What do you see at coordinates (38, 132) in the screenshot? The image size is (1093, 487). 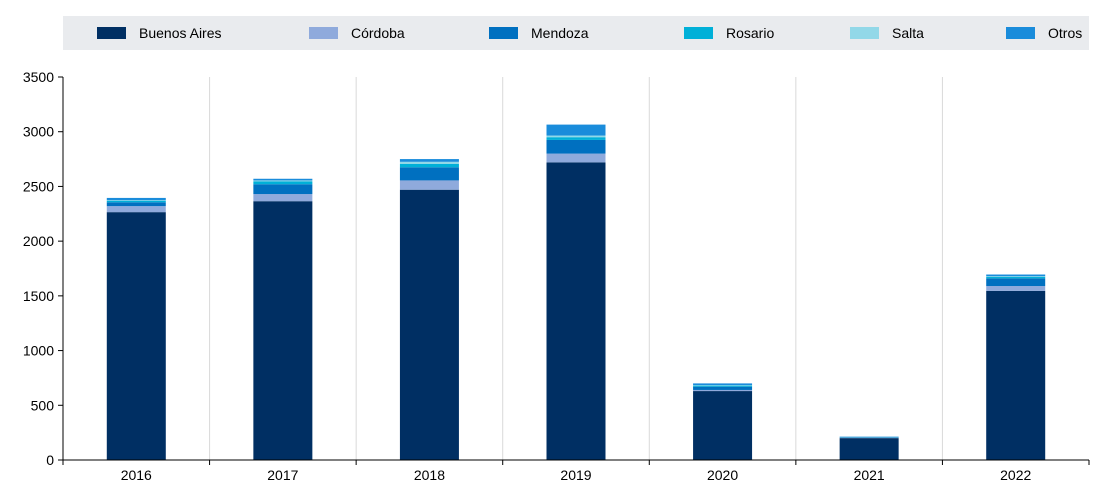 I see `y-tick-label: 3000` at bounding box center [38, 132].